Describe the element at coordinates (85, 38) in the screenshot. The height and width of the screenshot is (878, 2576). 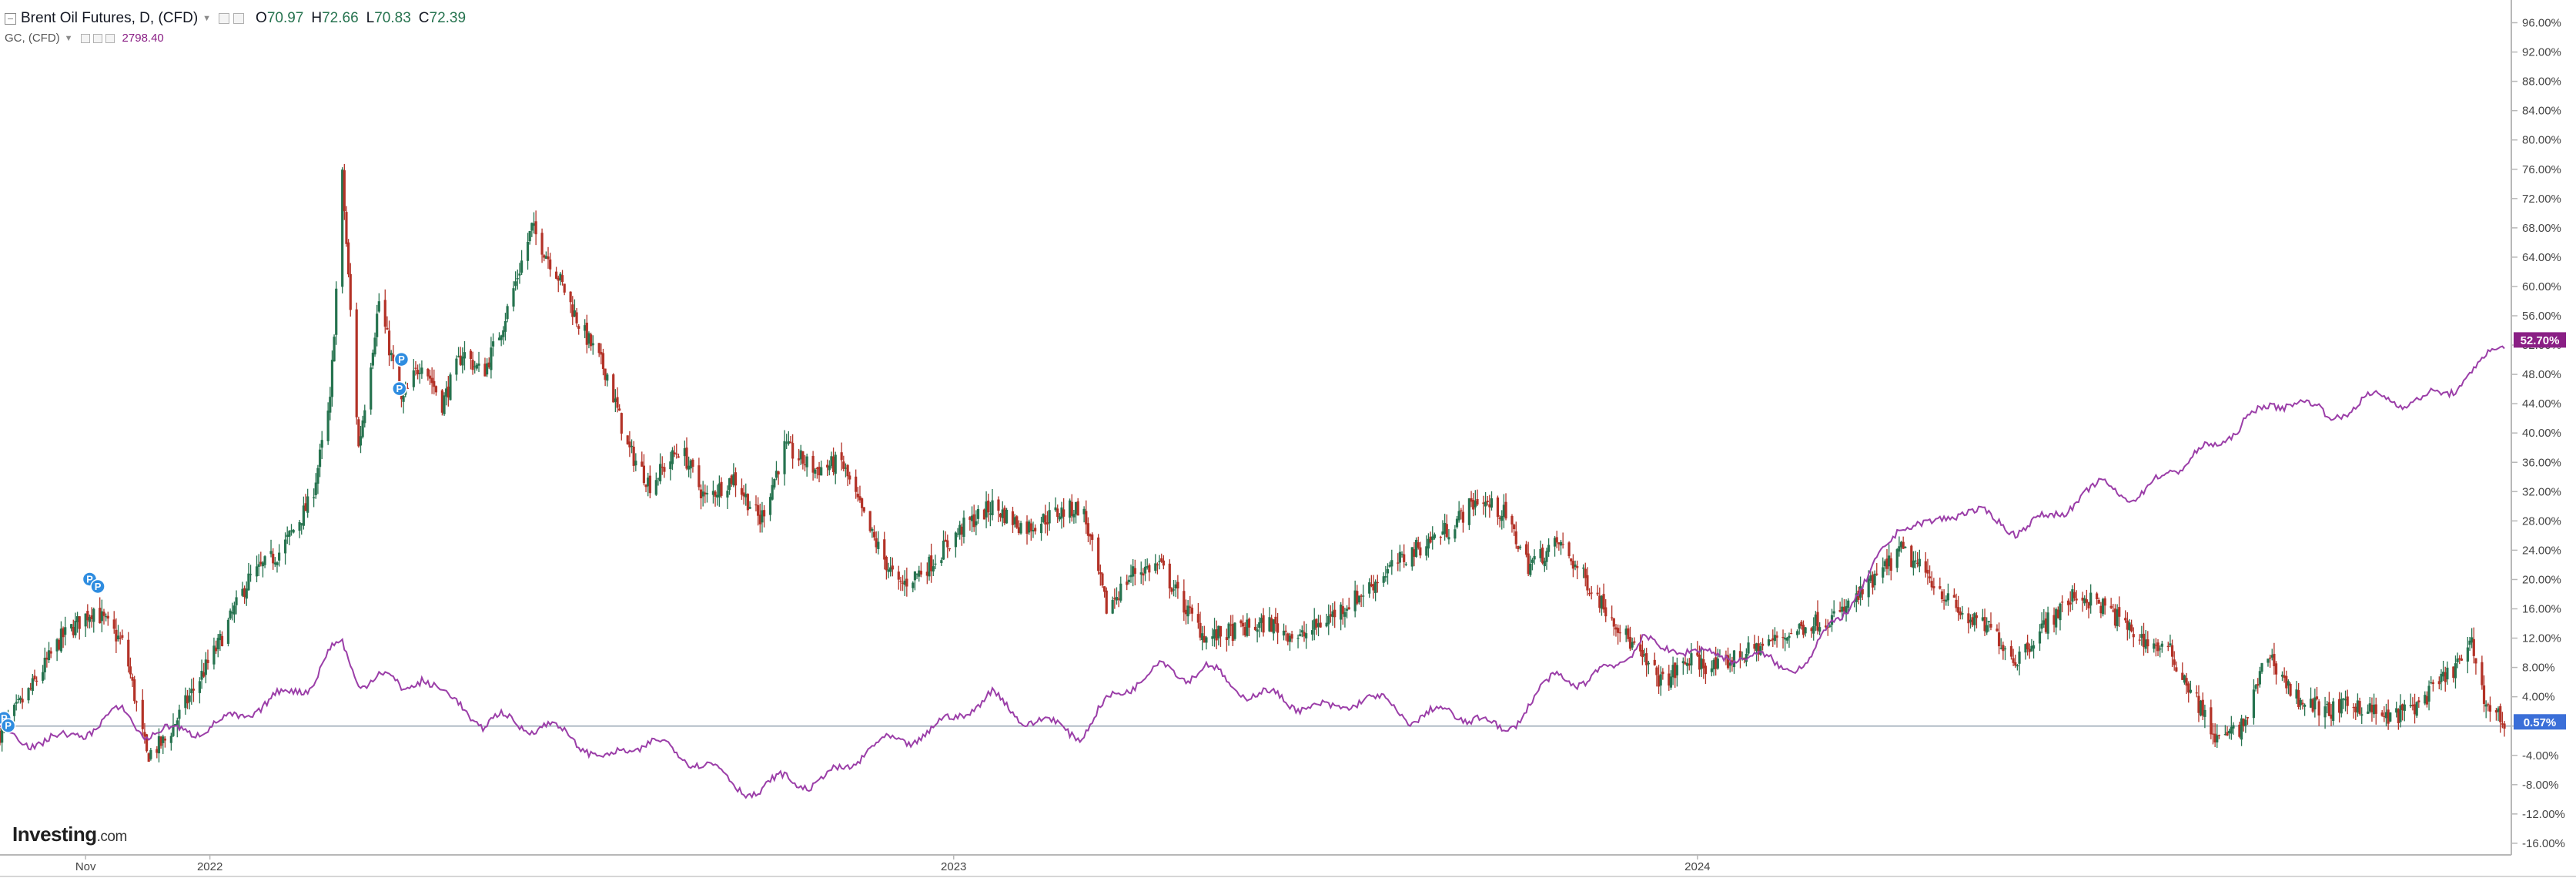
I see `visibility-icon` at that location.